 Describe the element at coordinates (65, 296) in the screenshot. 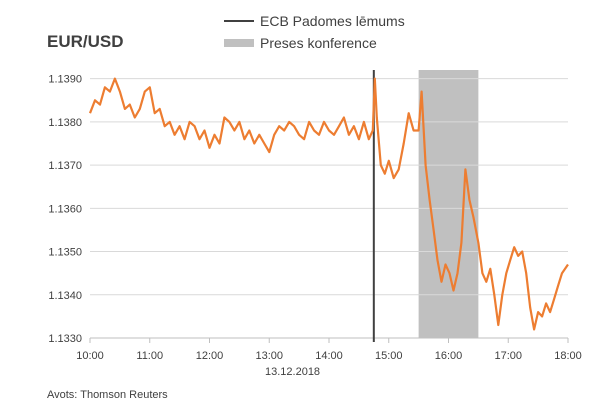

I see `y-tick-label-1: 1.1340` at that location.